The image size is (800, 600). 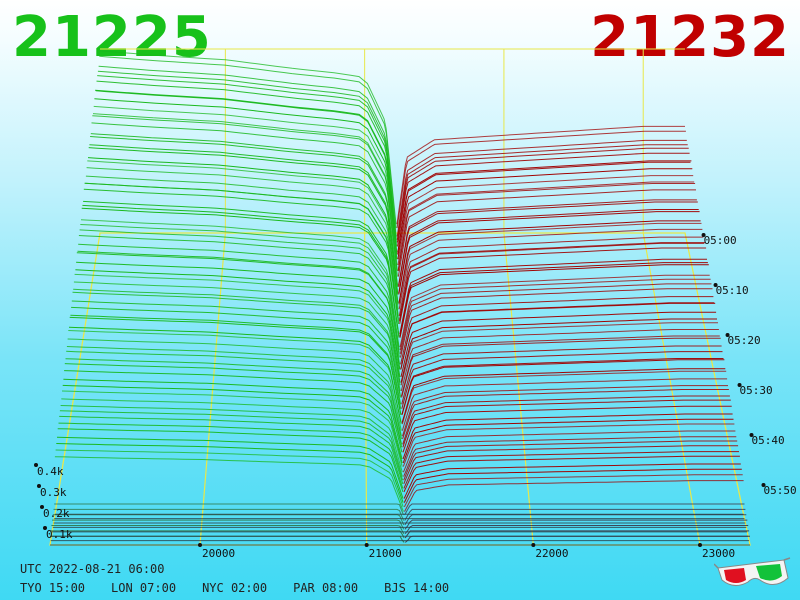 I want to click on y-tick-label-0: 0.1k, so click(x=59, y=534).